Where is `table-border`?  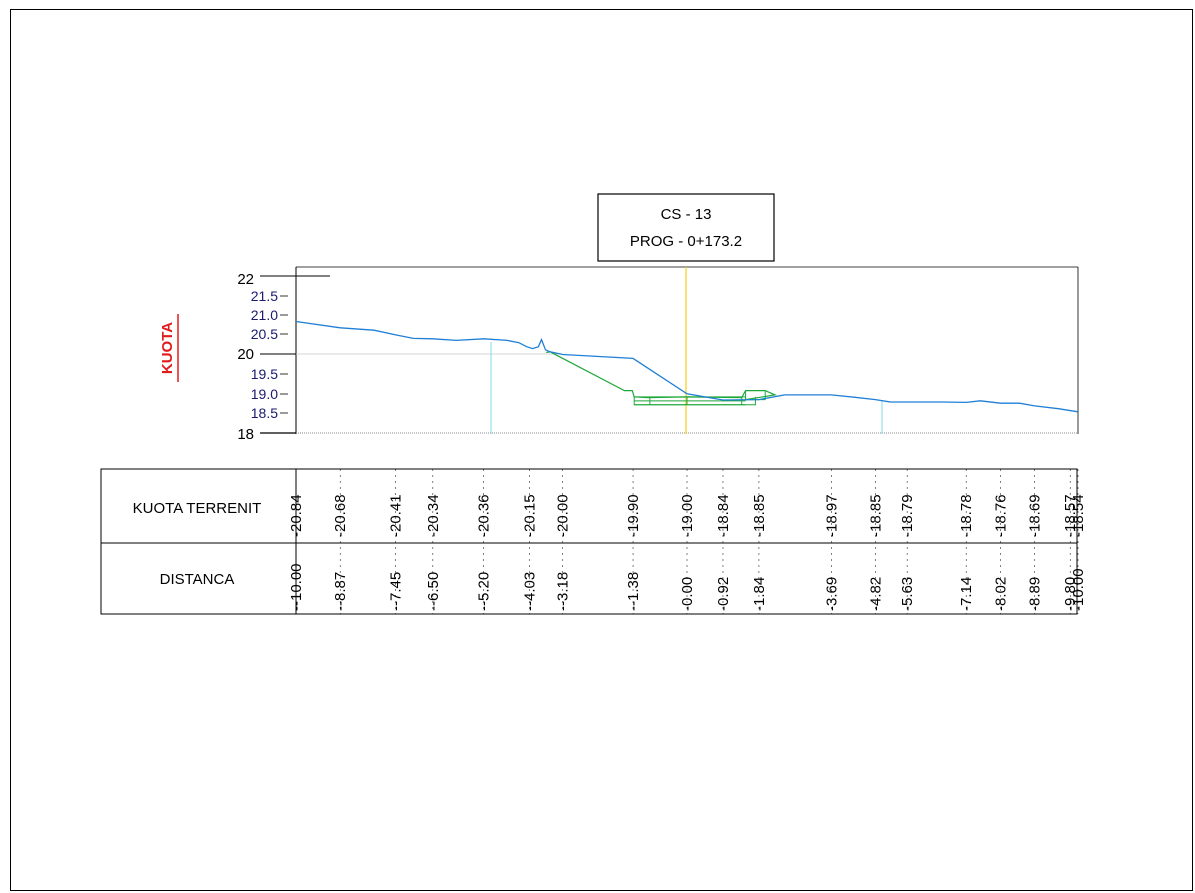
table-border is located at coordinates (589, 541).